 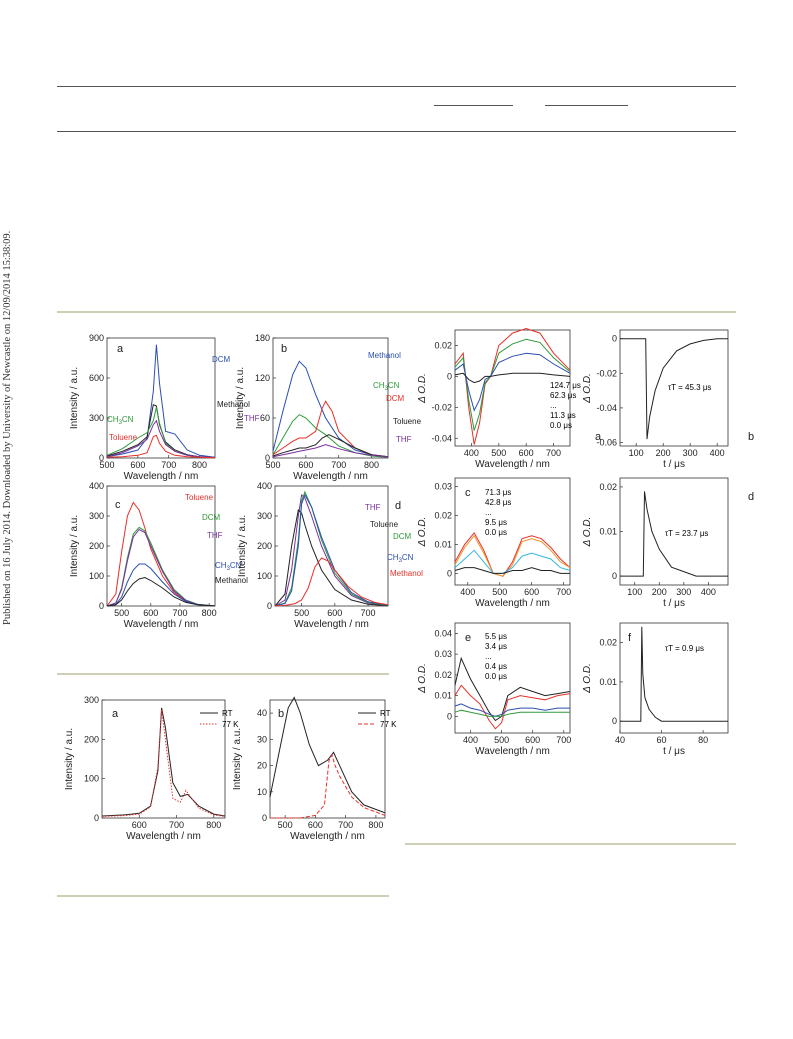 What do you see at coordinates (213, 825) in the screenshot?
I see `x-tick-label-2: 800` at bounding box center [213, 825].